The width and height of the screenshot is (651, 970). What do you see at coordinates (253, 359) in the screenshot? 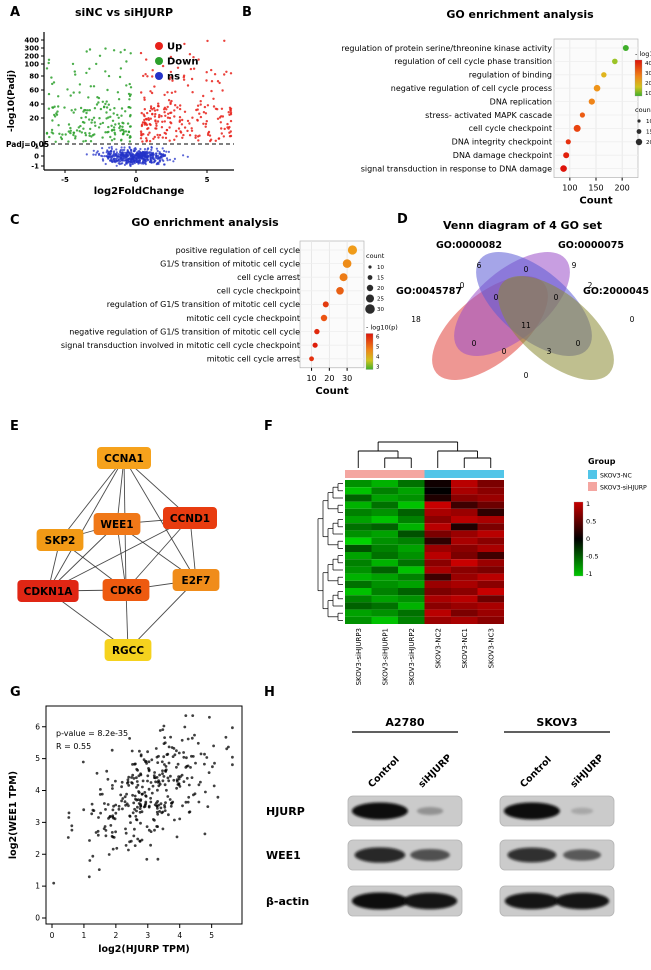
I see `svg-text: mitotic cell cycle arrest` at bounding box center [253, 359].